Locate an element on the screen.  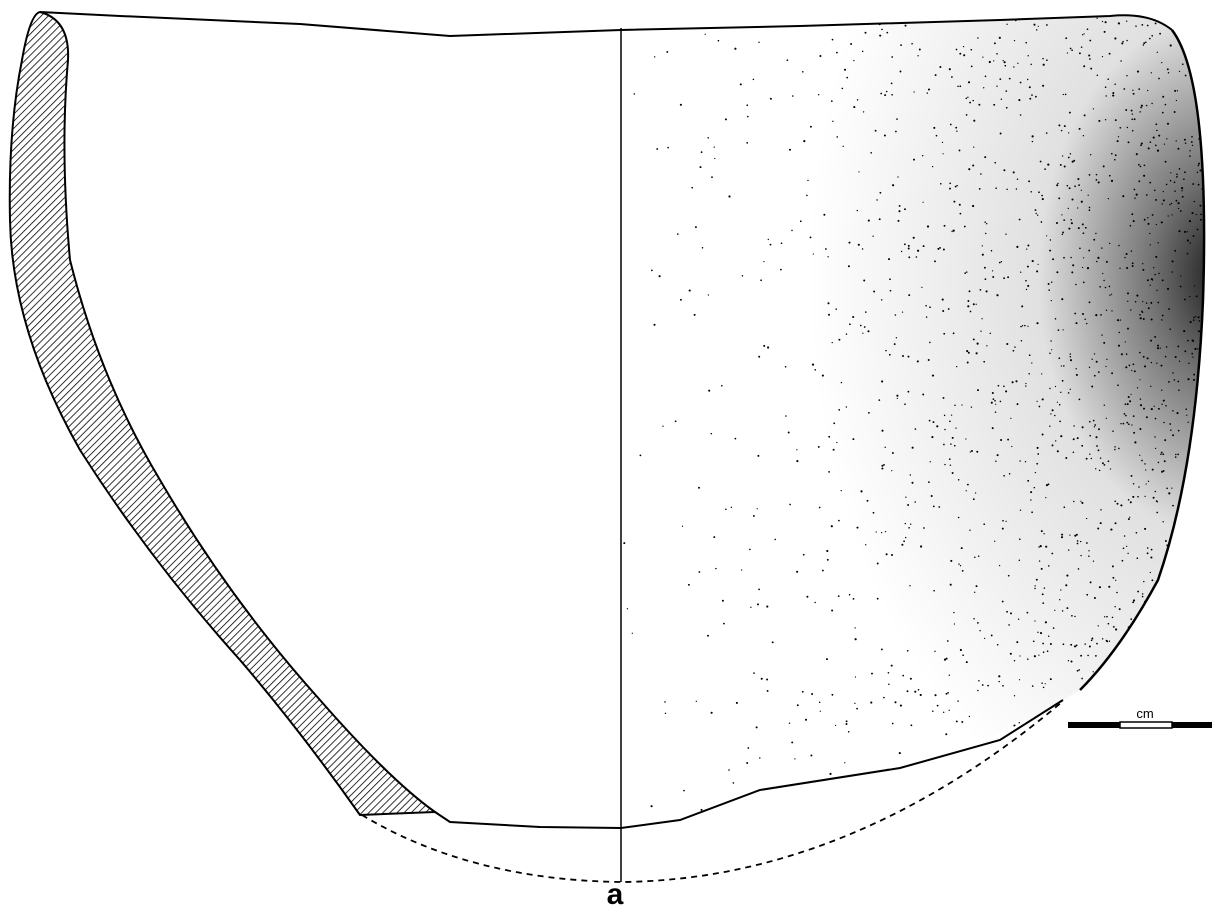
figure-label: a is located at coordinates (615, 894).